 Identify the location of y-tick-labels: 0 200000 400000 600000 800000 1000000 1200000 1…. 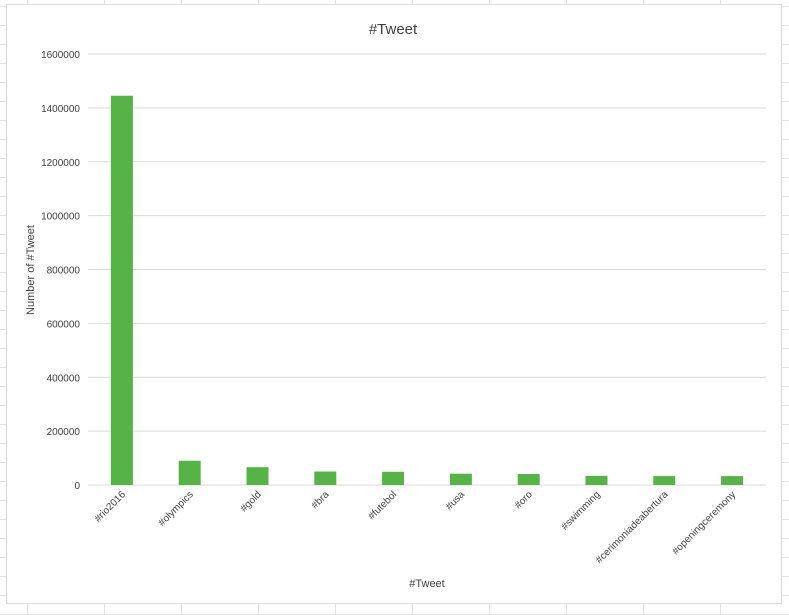
(60, 271).